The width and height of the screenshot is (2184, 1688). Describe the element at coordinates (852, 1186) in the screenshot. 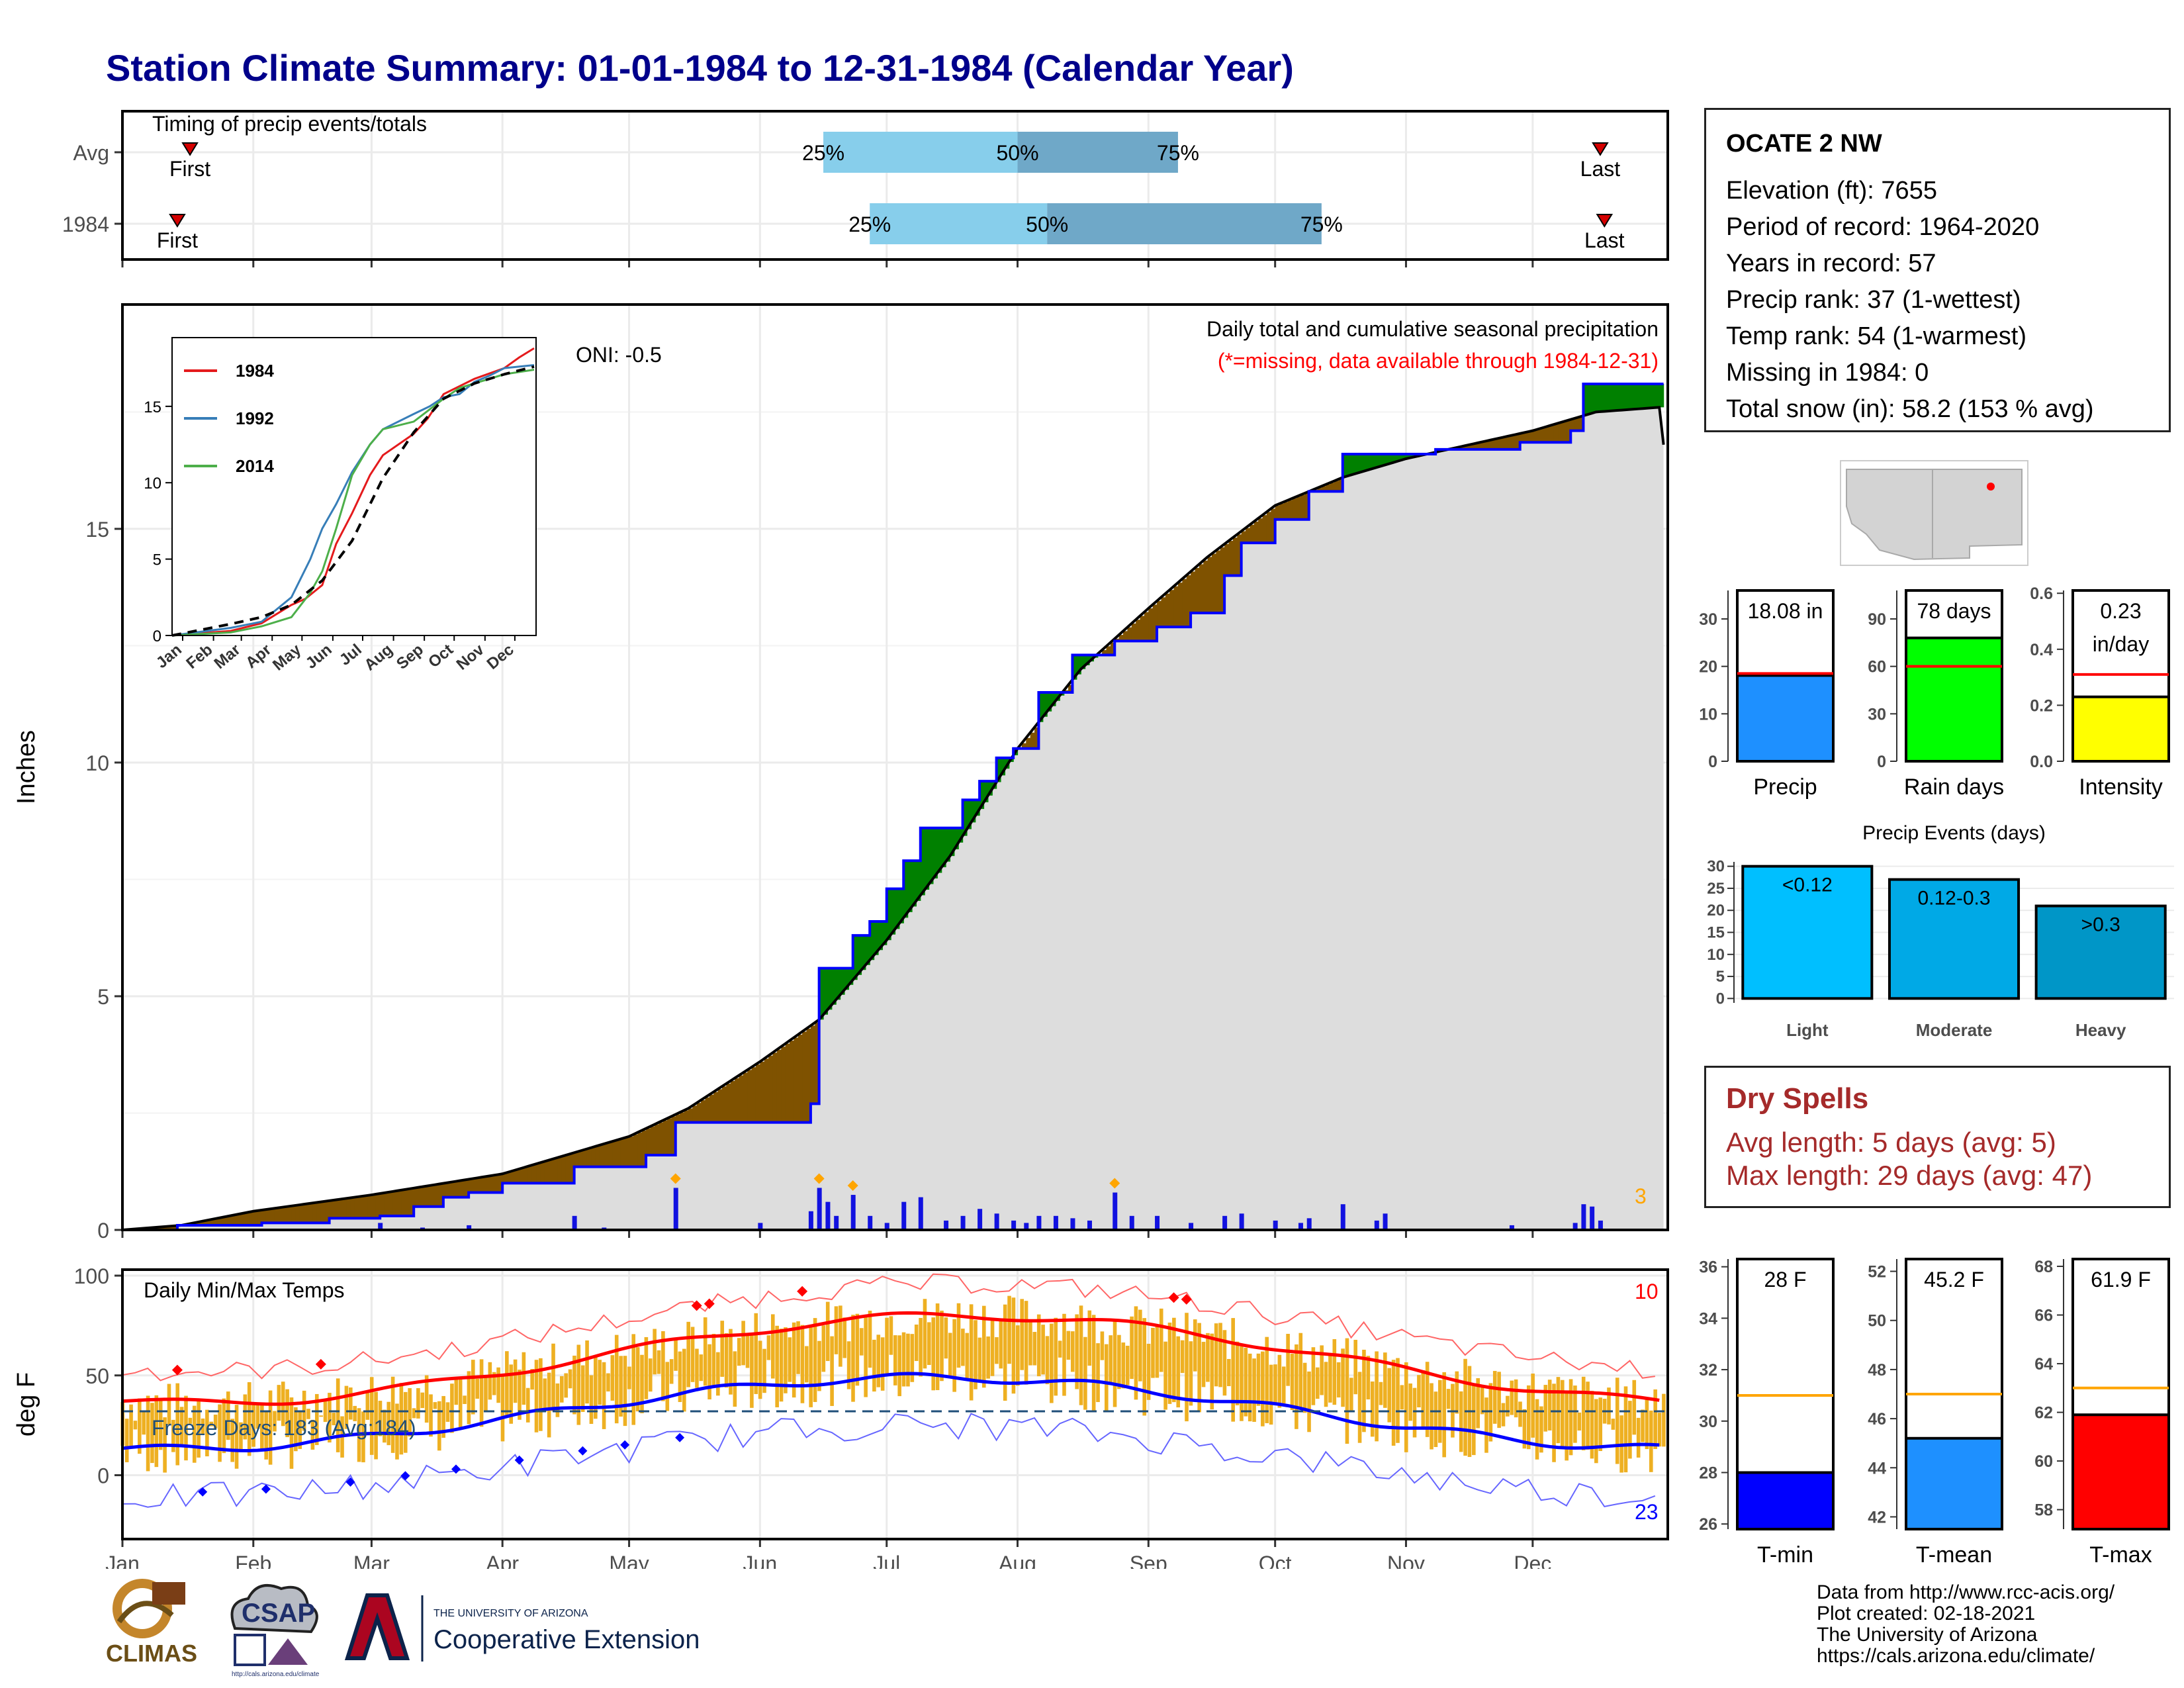

I see `cum-heavy-marker` at that location.